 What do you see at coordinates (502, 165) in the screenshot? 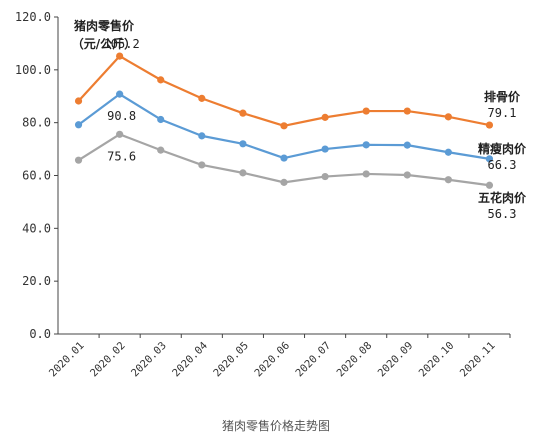
I see `end-value-label: 66.3` at bounding box center [502, 165].